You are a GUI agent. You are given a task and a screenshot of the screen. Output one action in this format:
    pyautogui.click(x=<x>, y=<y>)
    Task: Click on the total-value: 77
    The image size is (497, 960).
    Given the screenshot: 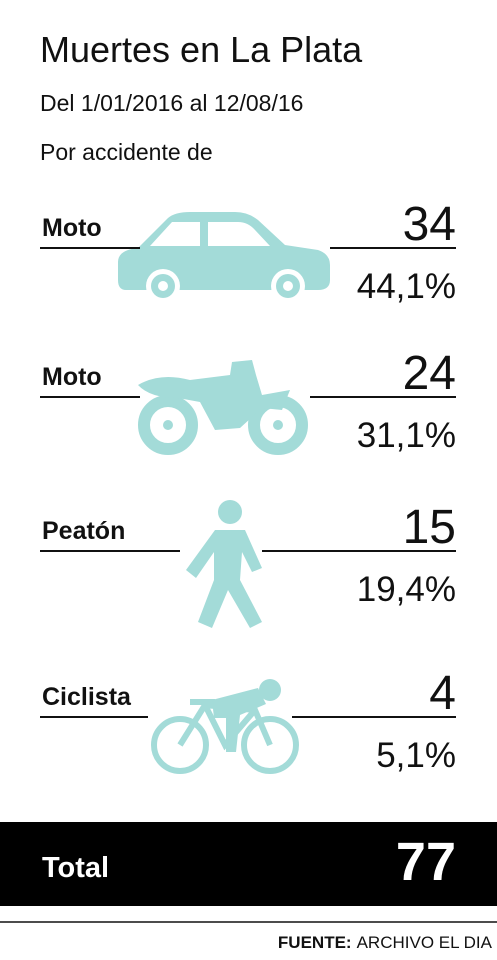 What is the action you would take?
    pyautogui.click(x=426, y=862)
    